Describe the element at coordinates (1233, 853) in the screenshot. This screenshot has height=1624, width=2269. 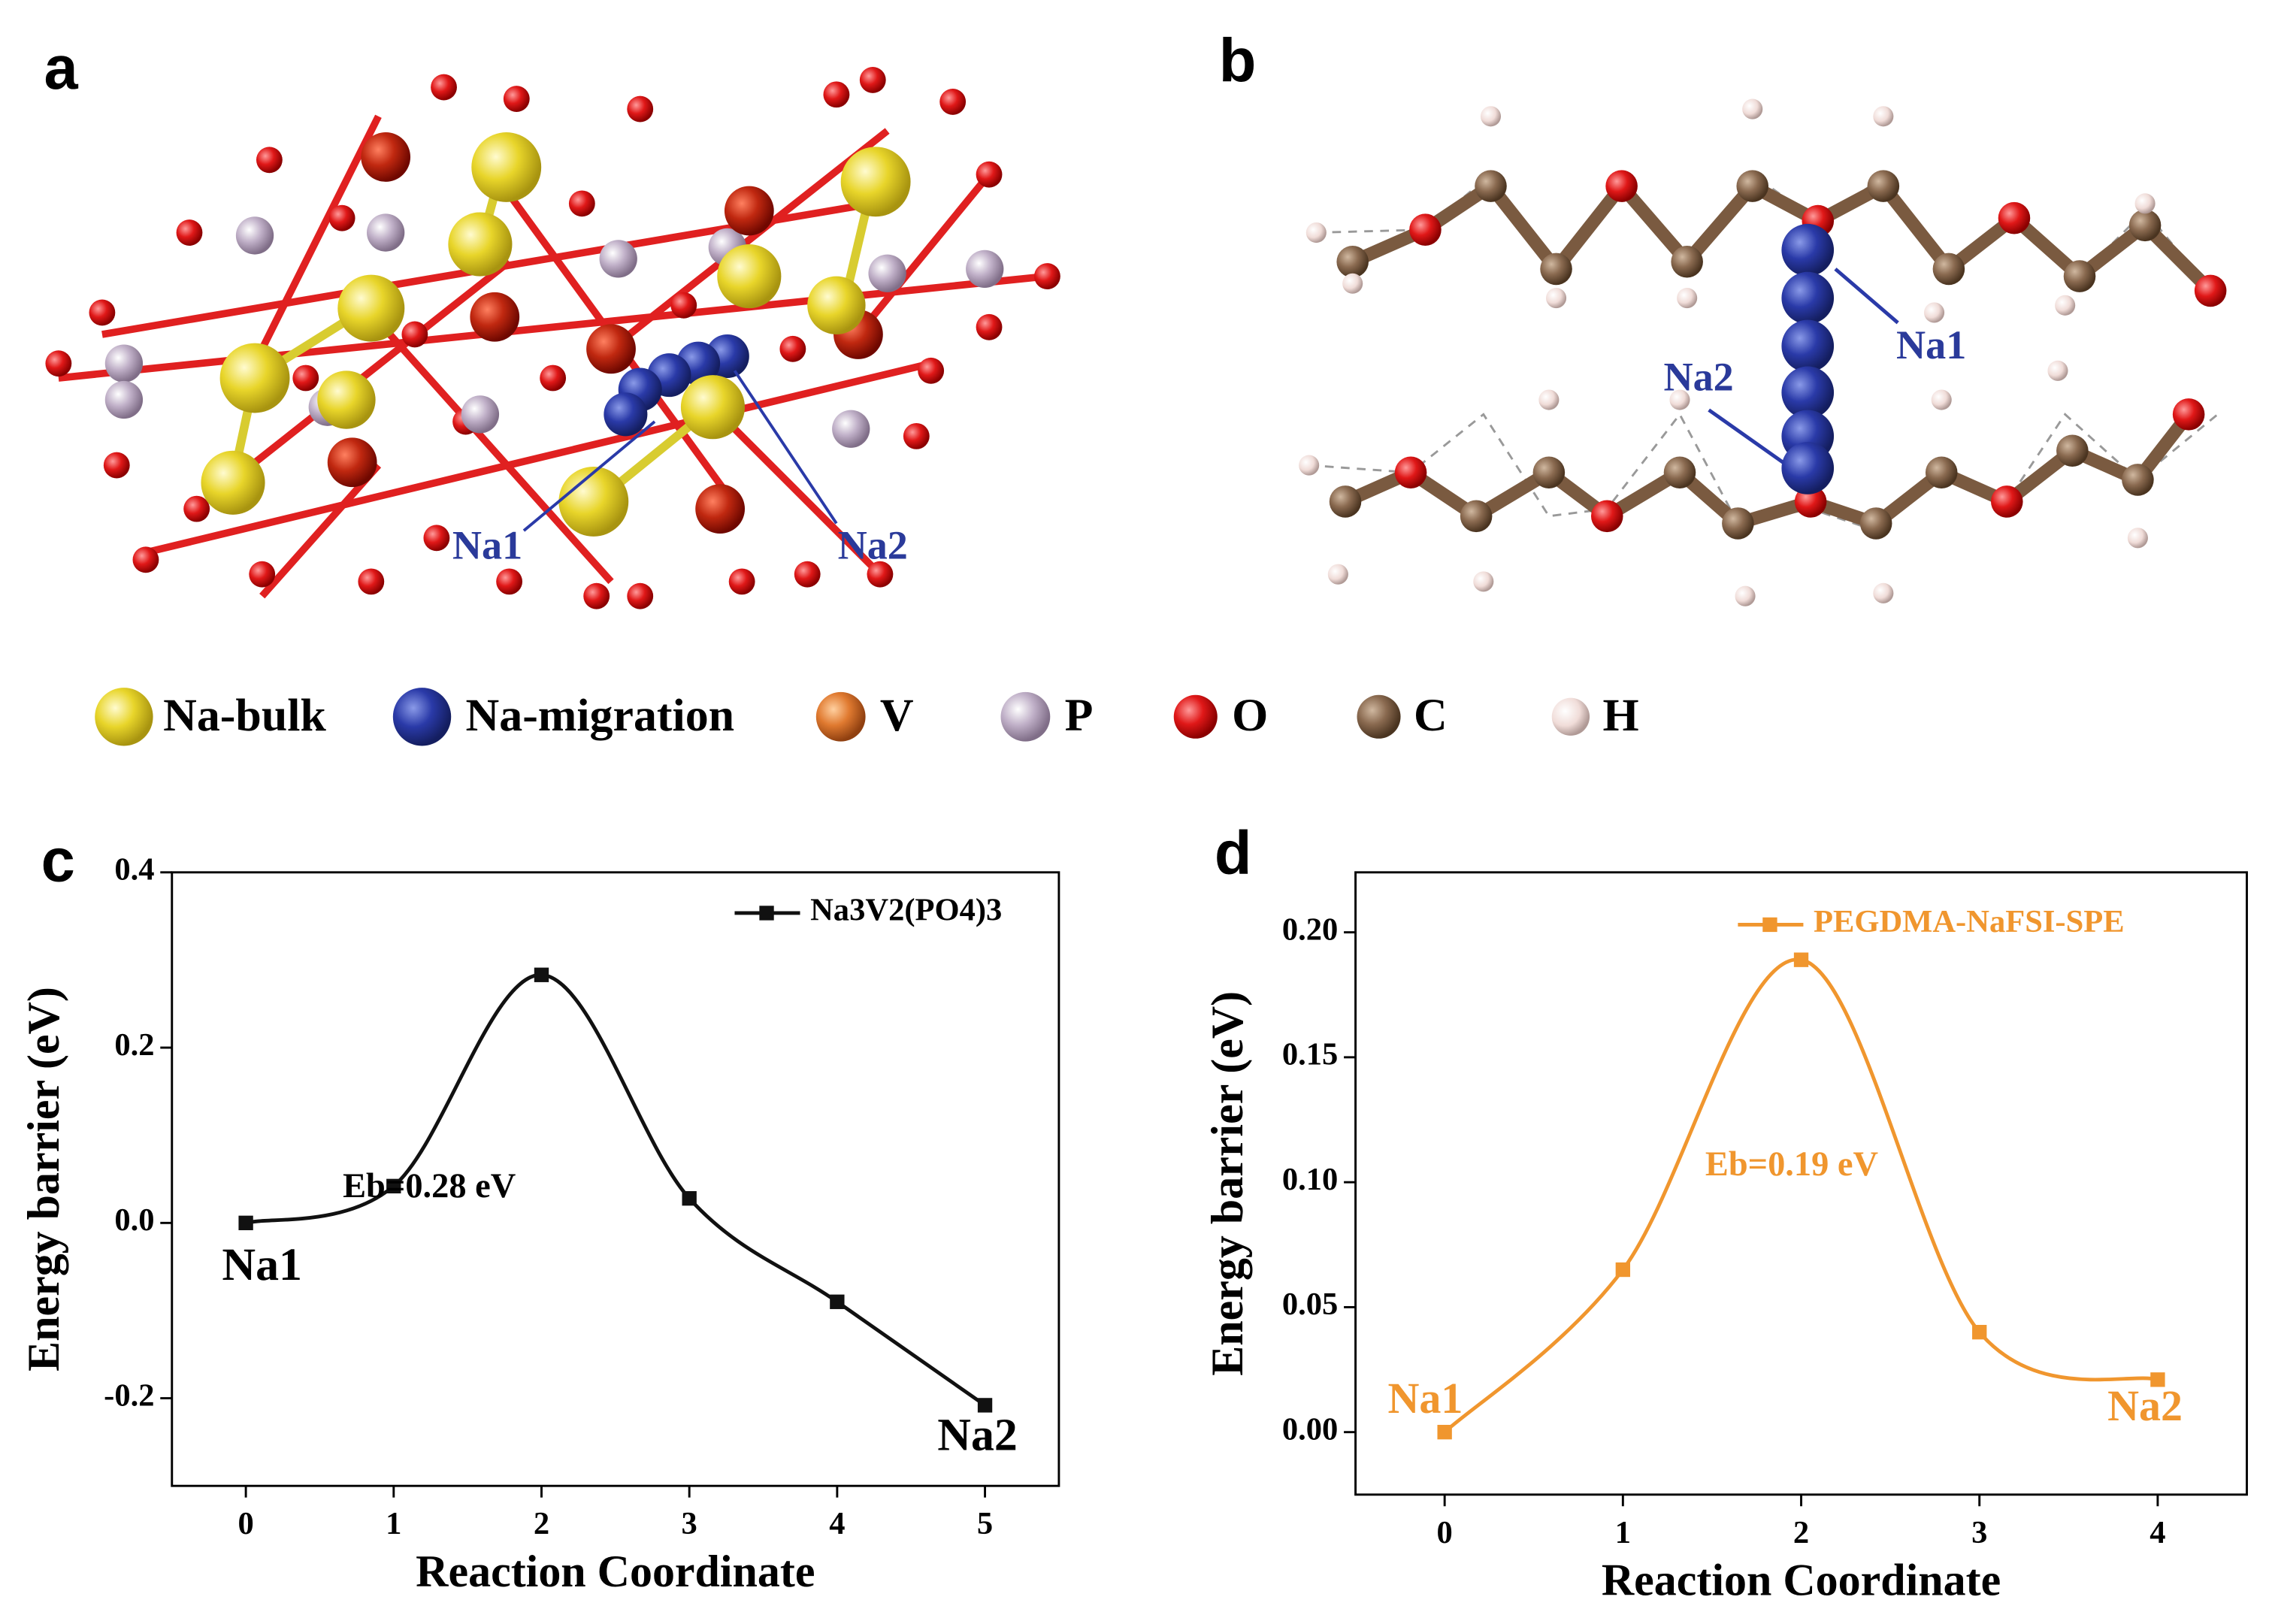
I see `panel-label: d` at that location.